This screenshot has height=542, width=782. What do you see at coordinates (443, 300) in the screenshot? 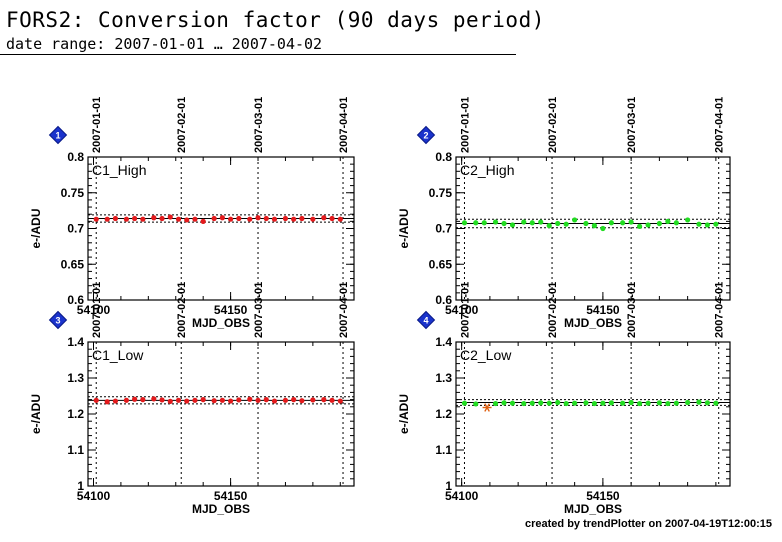
I see `y-tick-label: 0.6` at bounding box center [443, 300].